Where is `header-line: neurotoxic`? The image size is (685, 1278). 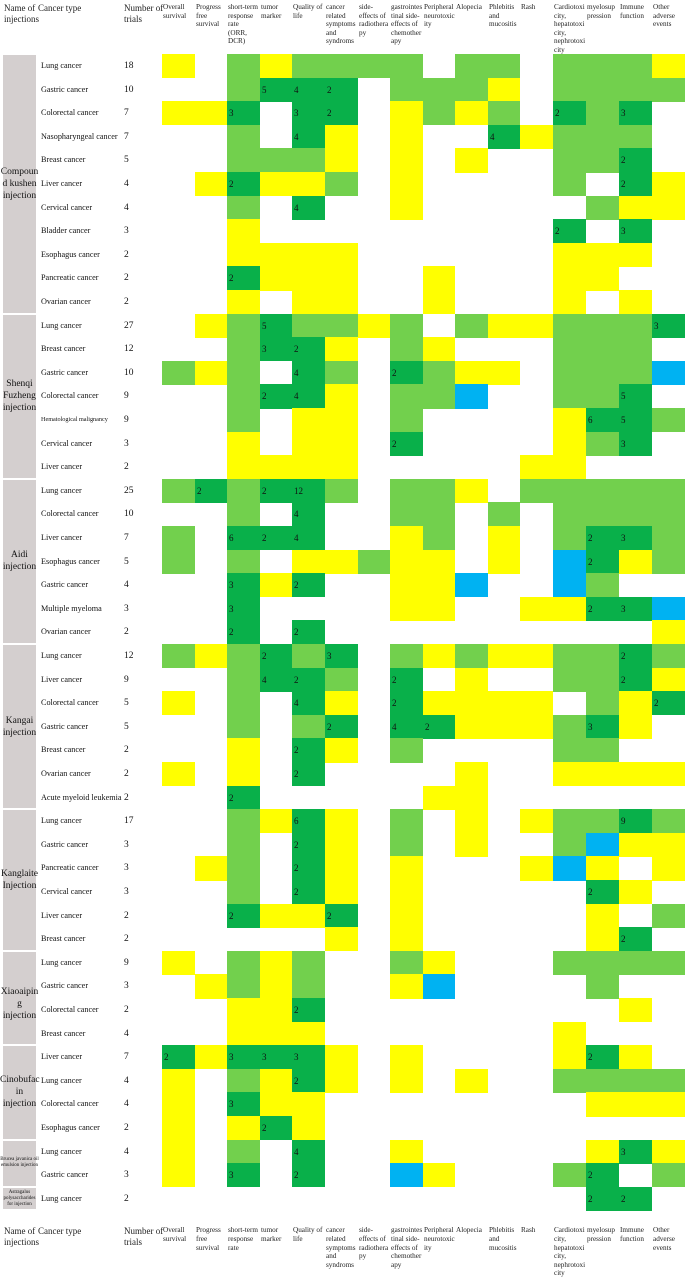 header-line: neurotoxic is located at coordinates (439, 15).